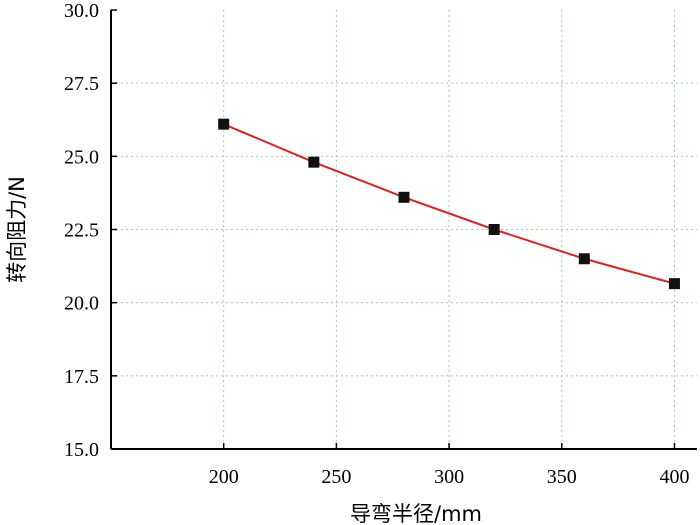 This screenshot has width=700, height=525. What do you see at coordinates (416, 513) in the screenshot?
I see `x-axis-label: 导弯半径/mm` at bounding box center [416, 513].